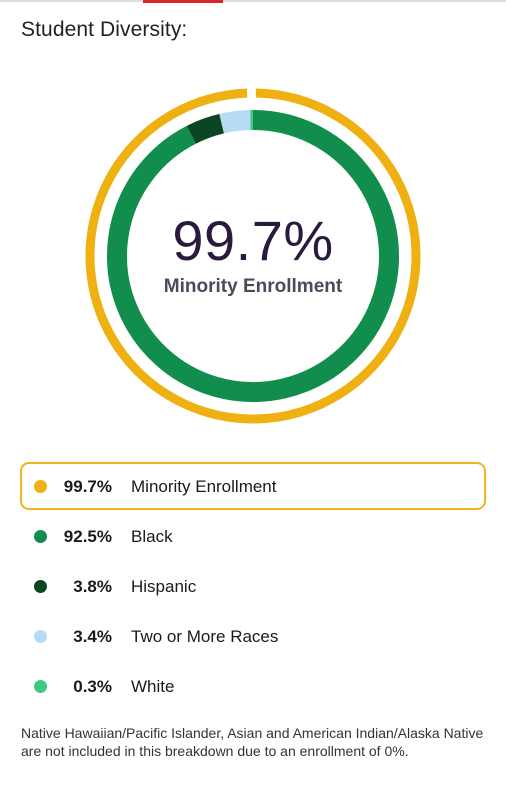  Describe the element at coordinates (153, 686) in the screenshot. I see `legend-label: White` at that location.